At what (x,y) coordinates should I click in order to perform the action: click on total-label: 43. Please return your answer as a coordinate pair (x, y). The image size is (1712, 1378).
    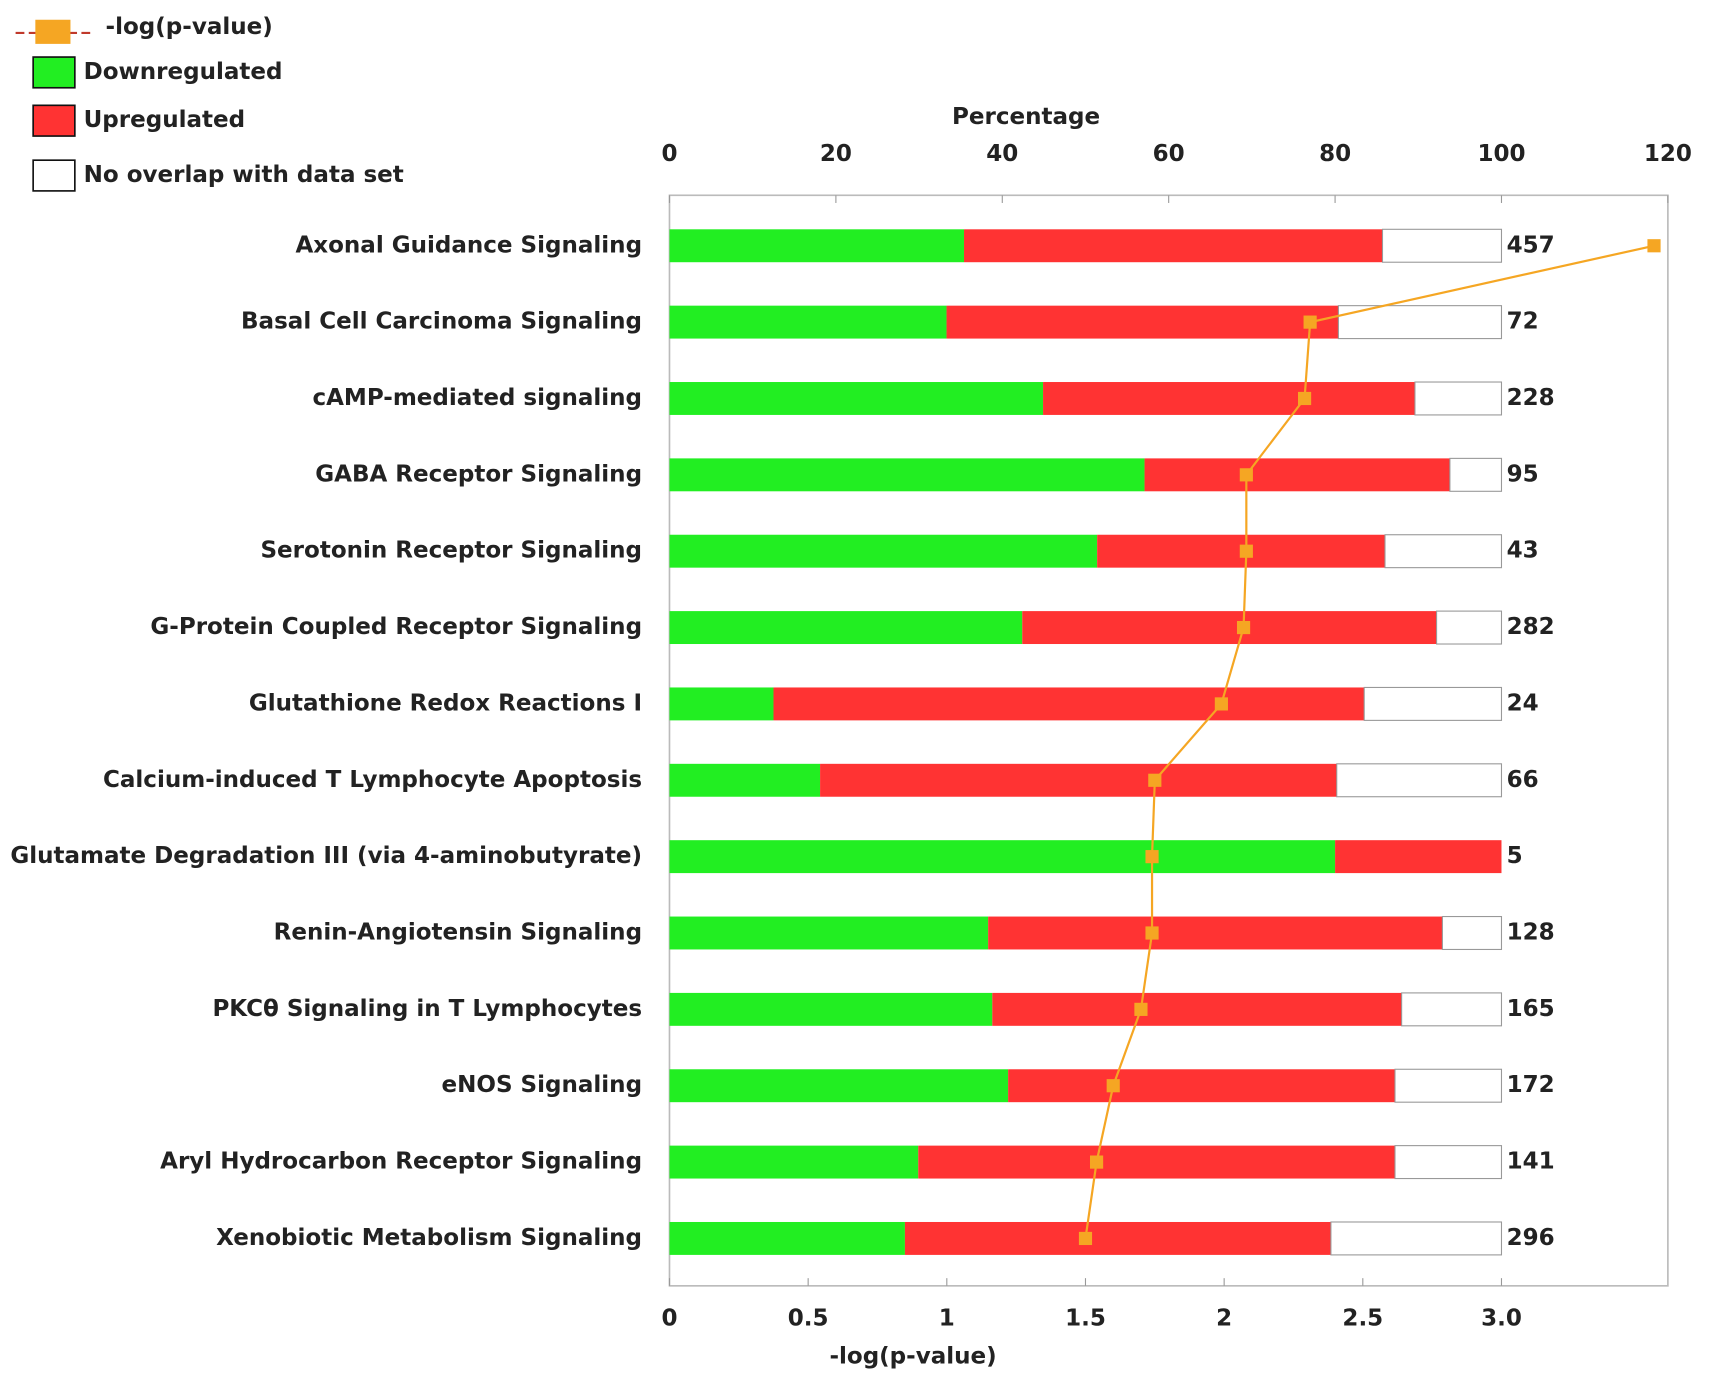
    Looking at the image, I should click on (1523, 551).